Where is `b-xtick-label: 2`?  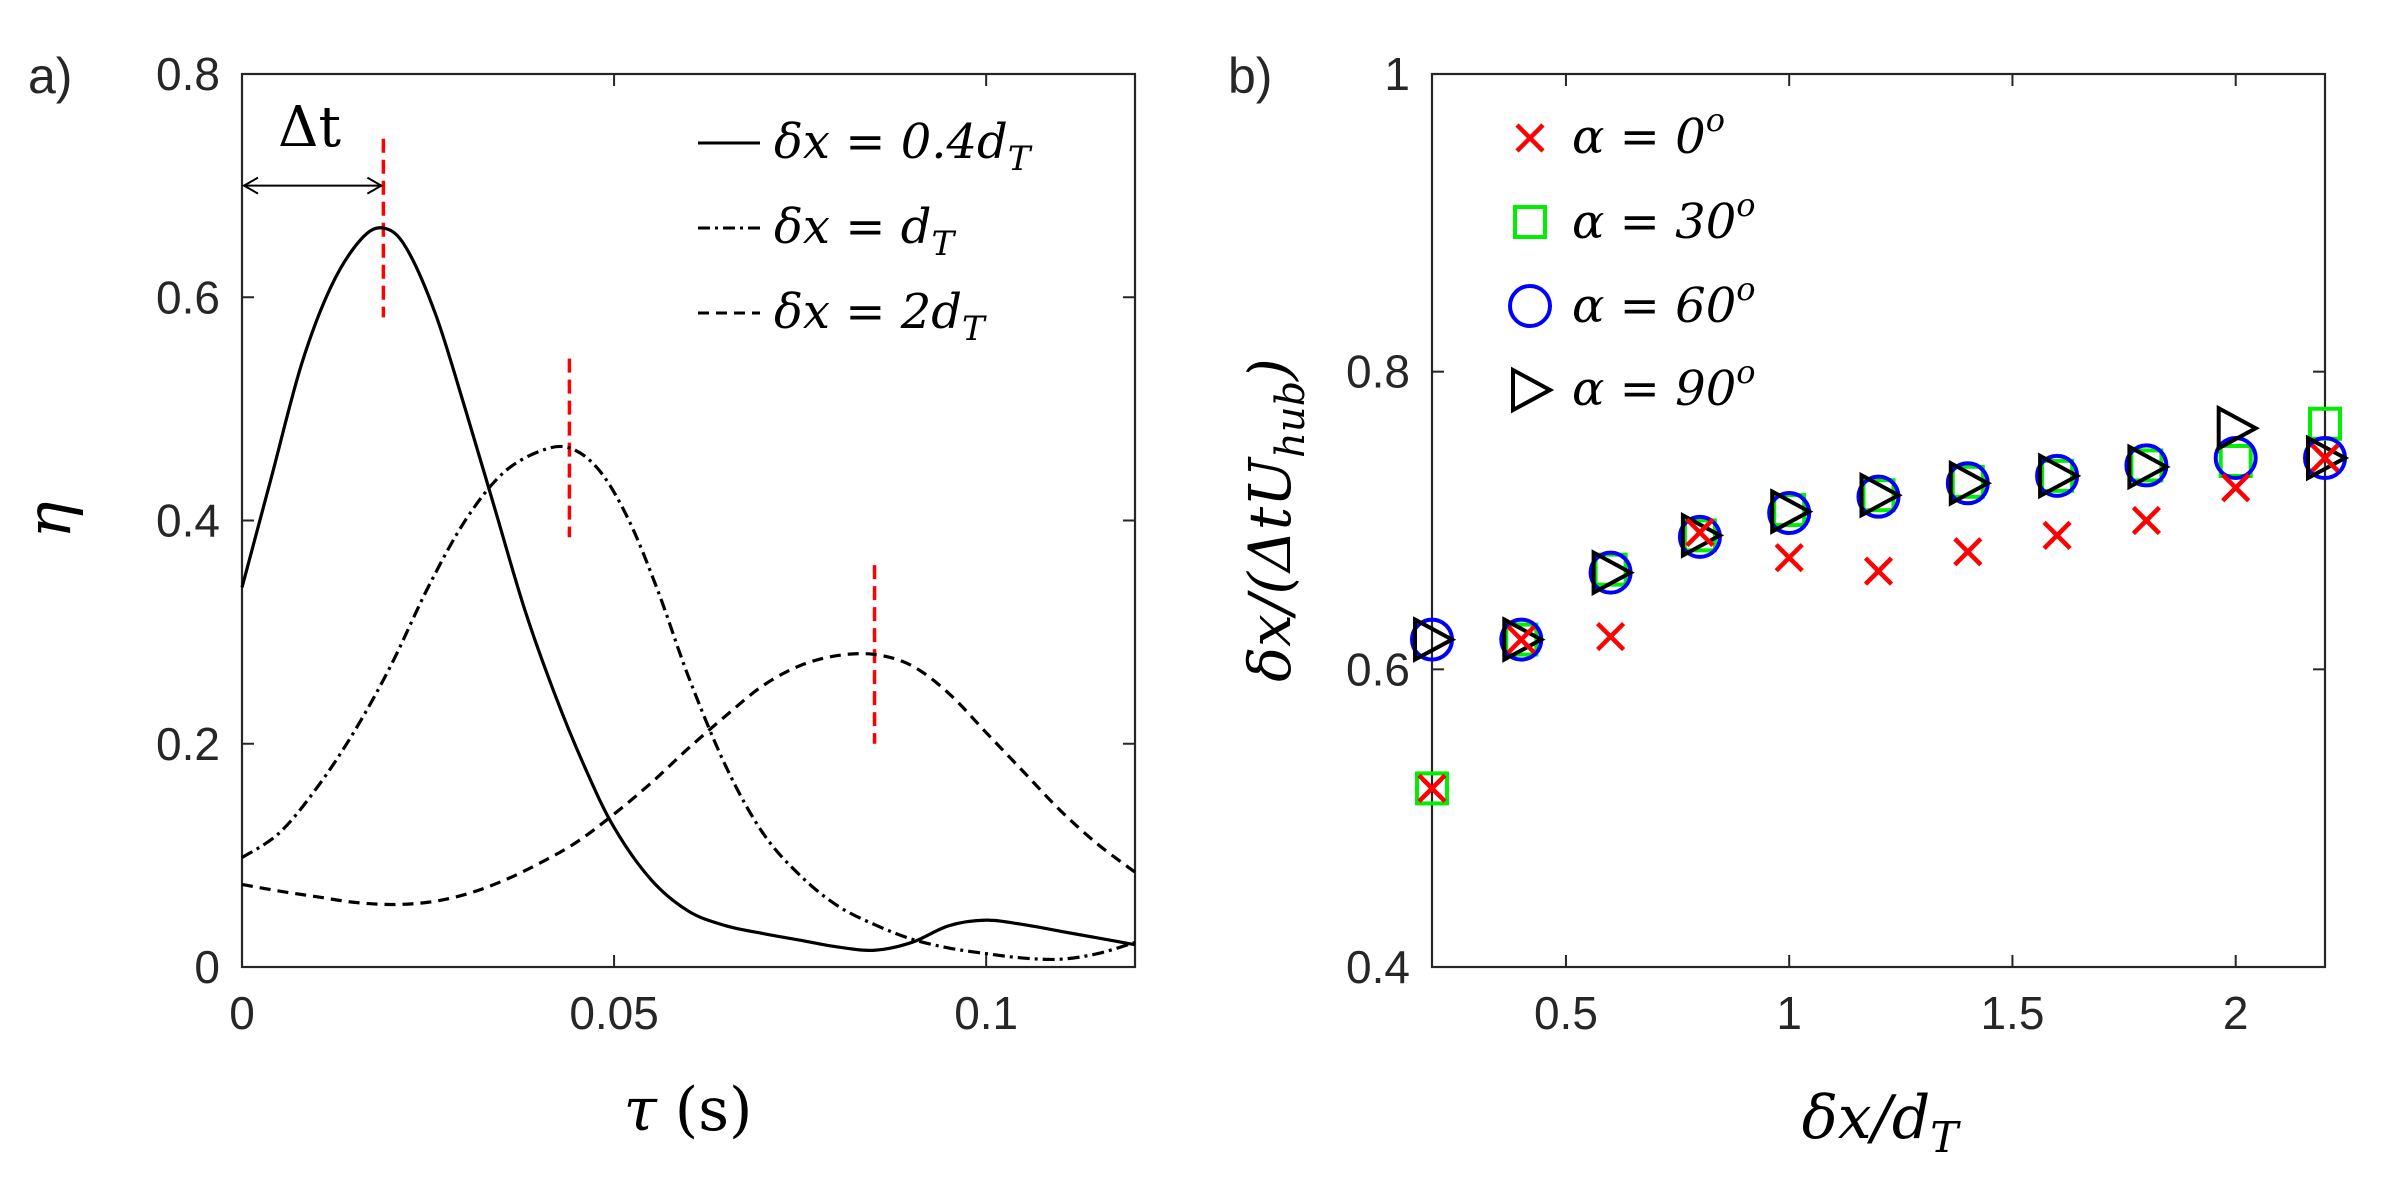 b-xtick-label: 2 is located at coordinates (2236, 1013).